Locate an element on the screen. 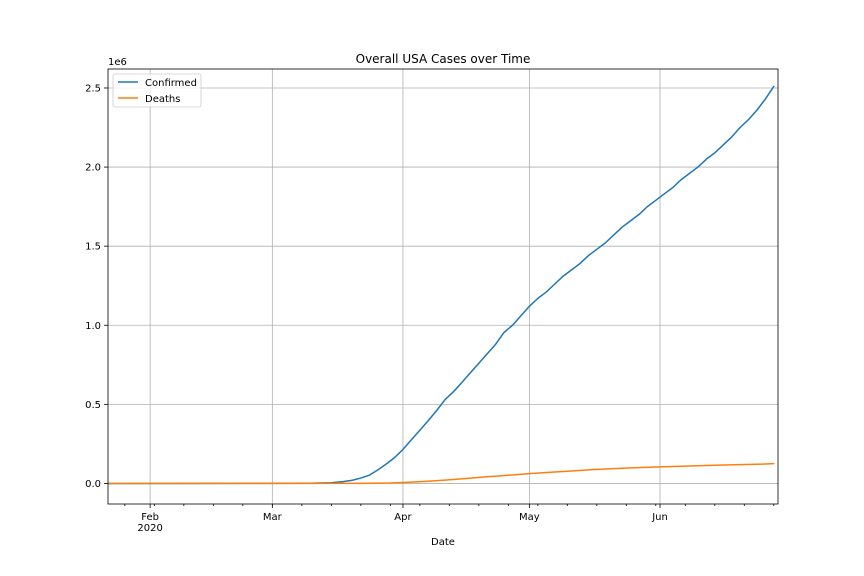 The image size is (864, 576). x-tick-label: Feb is located at coordinates (150, 517).